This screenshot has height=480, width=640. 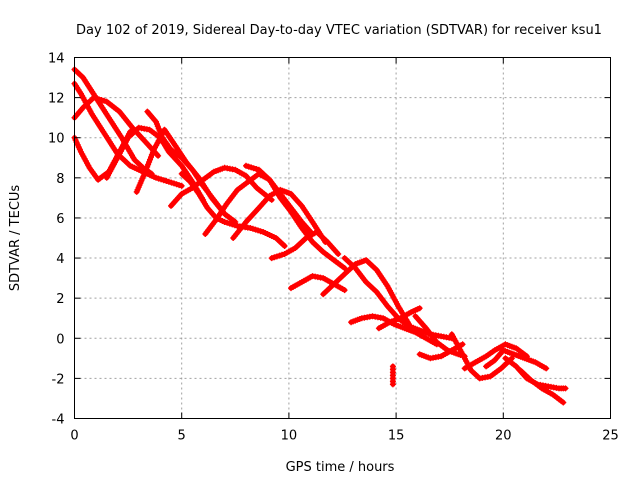 What do you see at coordinates (15, 238) in the screenshot?
I see `y-axis-label: SDTVAR / TECUs` at bounding box center [15, 238].